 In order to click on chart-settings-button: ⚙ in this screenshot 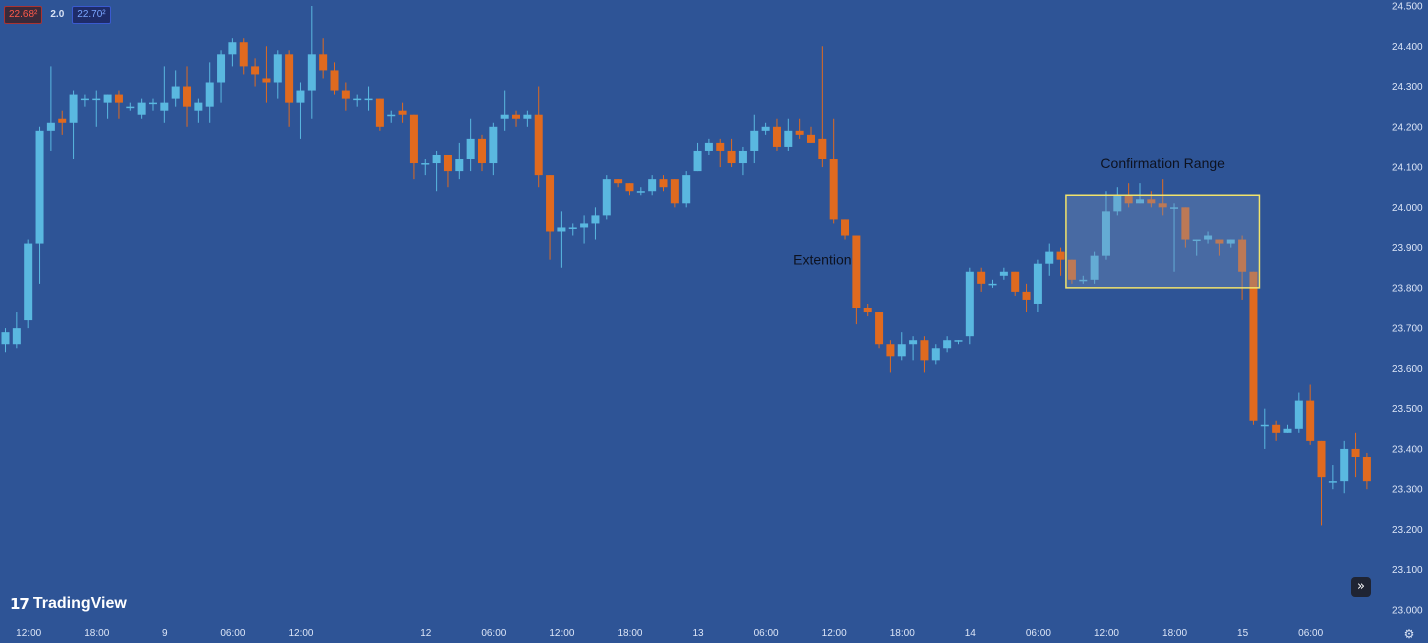, I will do `click(1409, 634)`.